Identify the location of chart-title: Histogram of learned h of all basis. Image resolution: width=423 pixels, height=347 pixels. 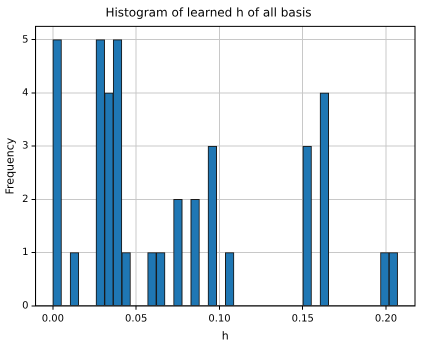
(208, 12).